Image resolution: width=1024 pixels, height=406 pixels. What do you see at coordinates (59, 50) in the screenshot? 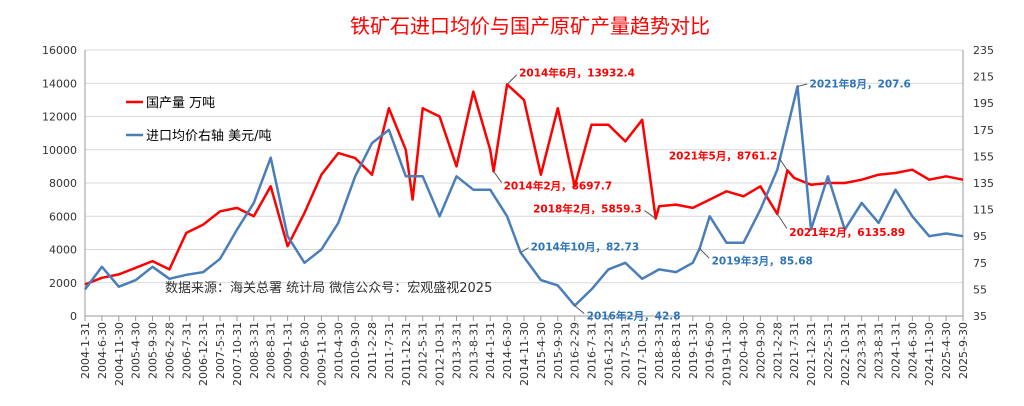
I see `y-left-tick-label: 16000` at bounding box center [59, 50].